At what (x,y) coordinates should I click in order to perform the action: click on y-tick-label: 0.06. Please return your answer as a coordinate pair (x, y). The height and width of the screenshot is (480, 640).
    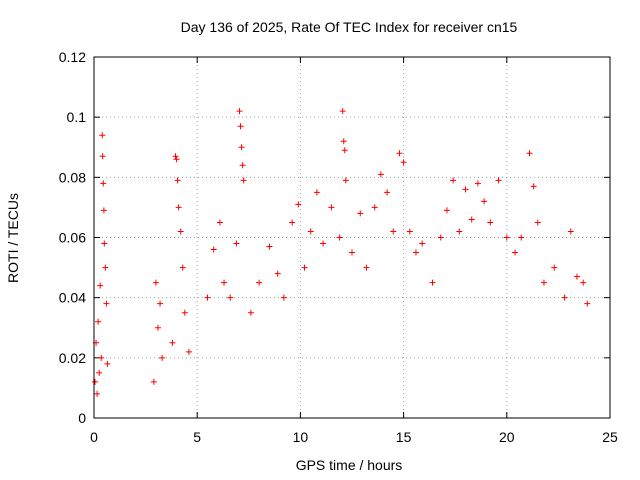
    Looking at the image, I should click on (72, 238).